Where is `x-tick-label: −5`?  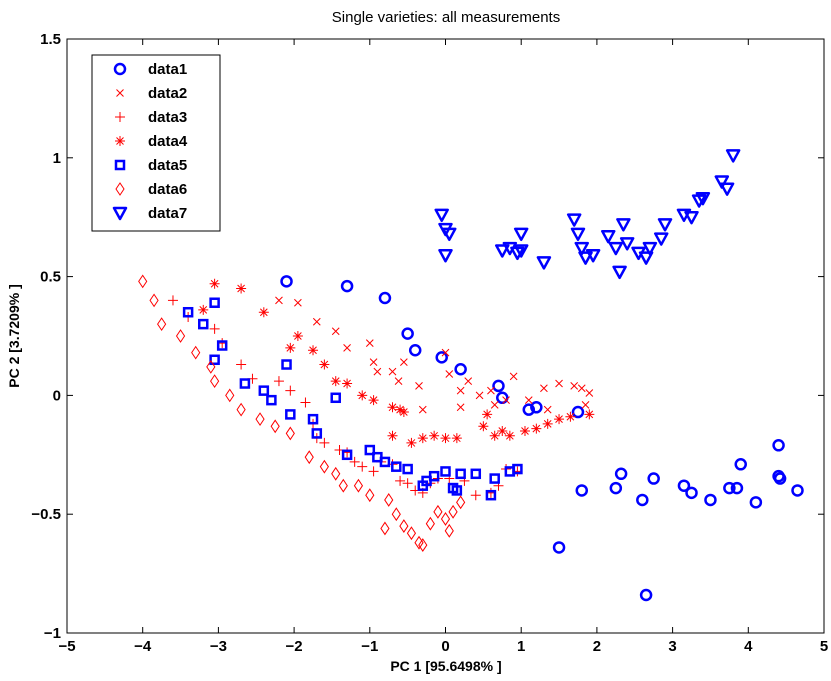 x-tick-label: −5 is located at coordinates (66, 646).